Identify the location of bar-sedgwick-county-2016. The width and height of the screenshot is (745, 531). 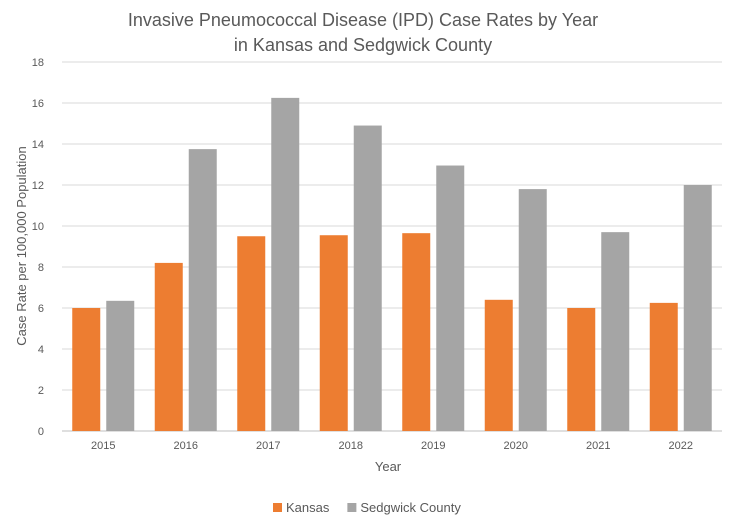
(202, 290).